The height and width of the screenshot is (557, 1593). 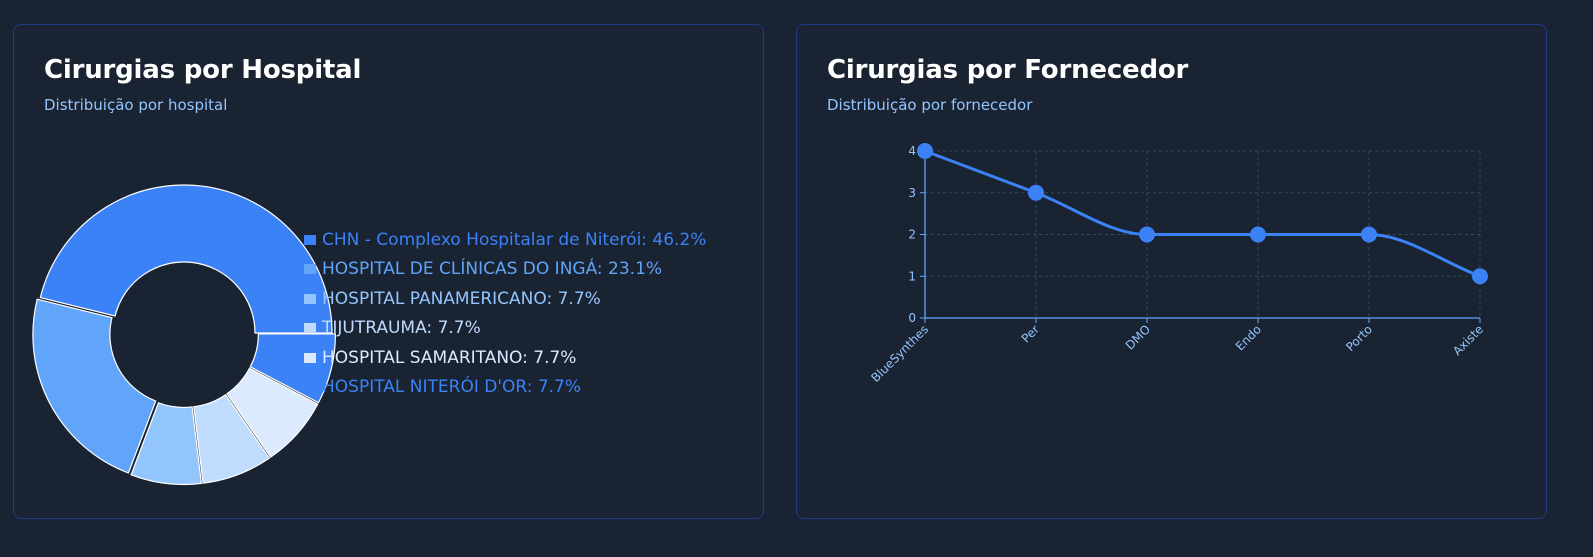 I want to click on y-tick-label: 3, so click(x=912, y=193).